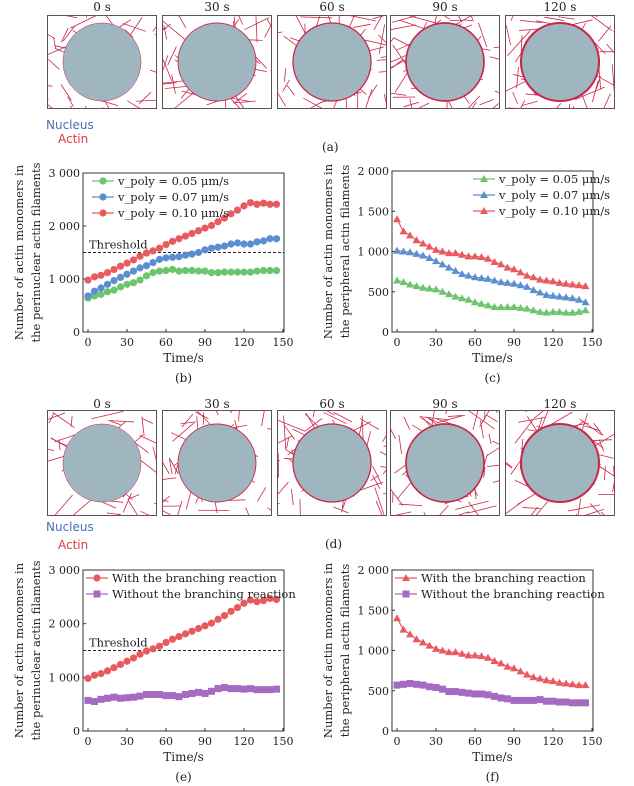 Image resolution: width=634 pixels, height=786 pixels. Describe the element at coordinates (194, 578) in the screenshot. I see `legend-label: With the branching reaction` at that location.